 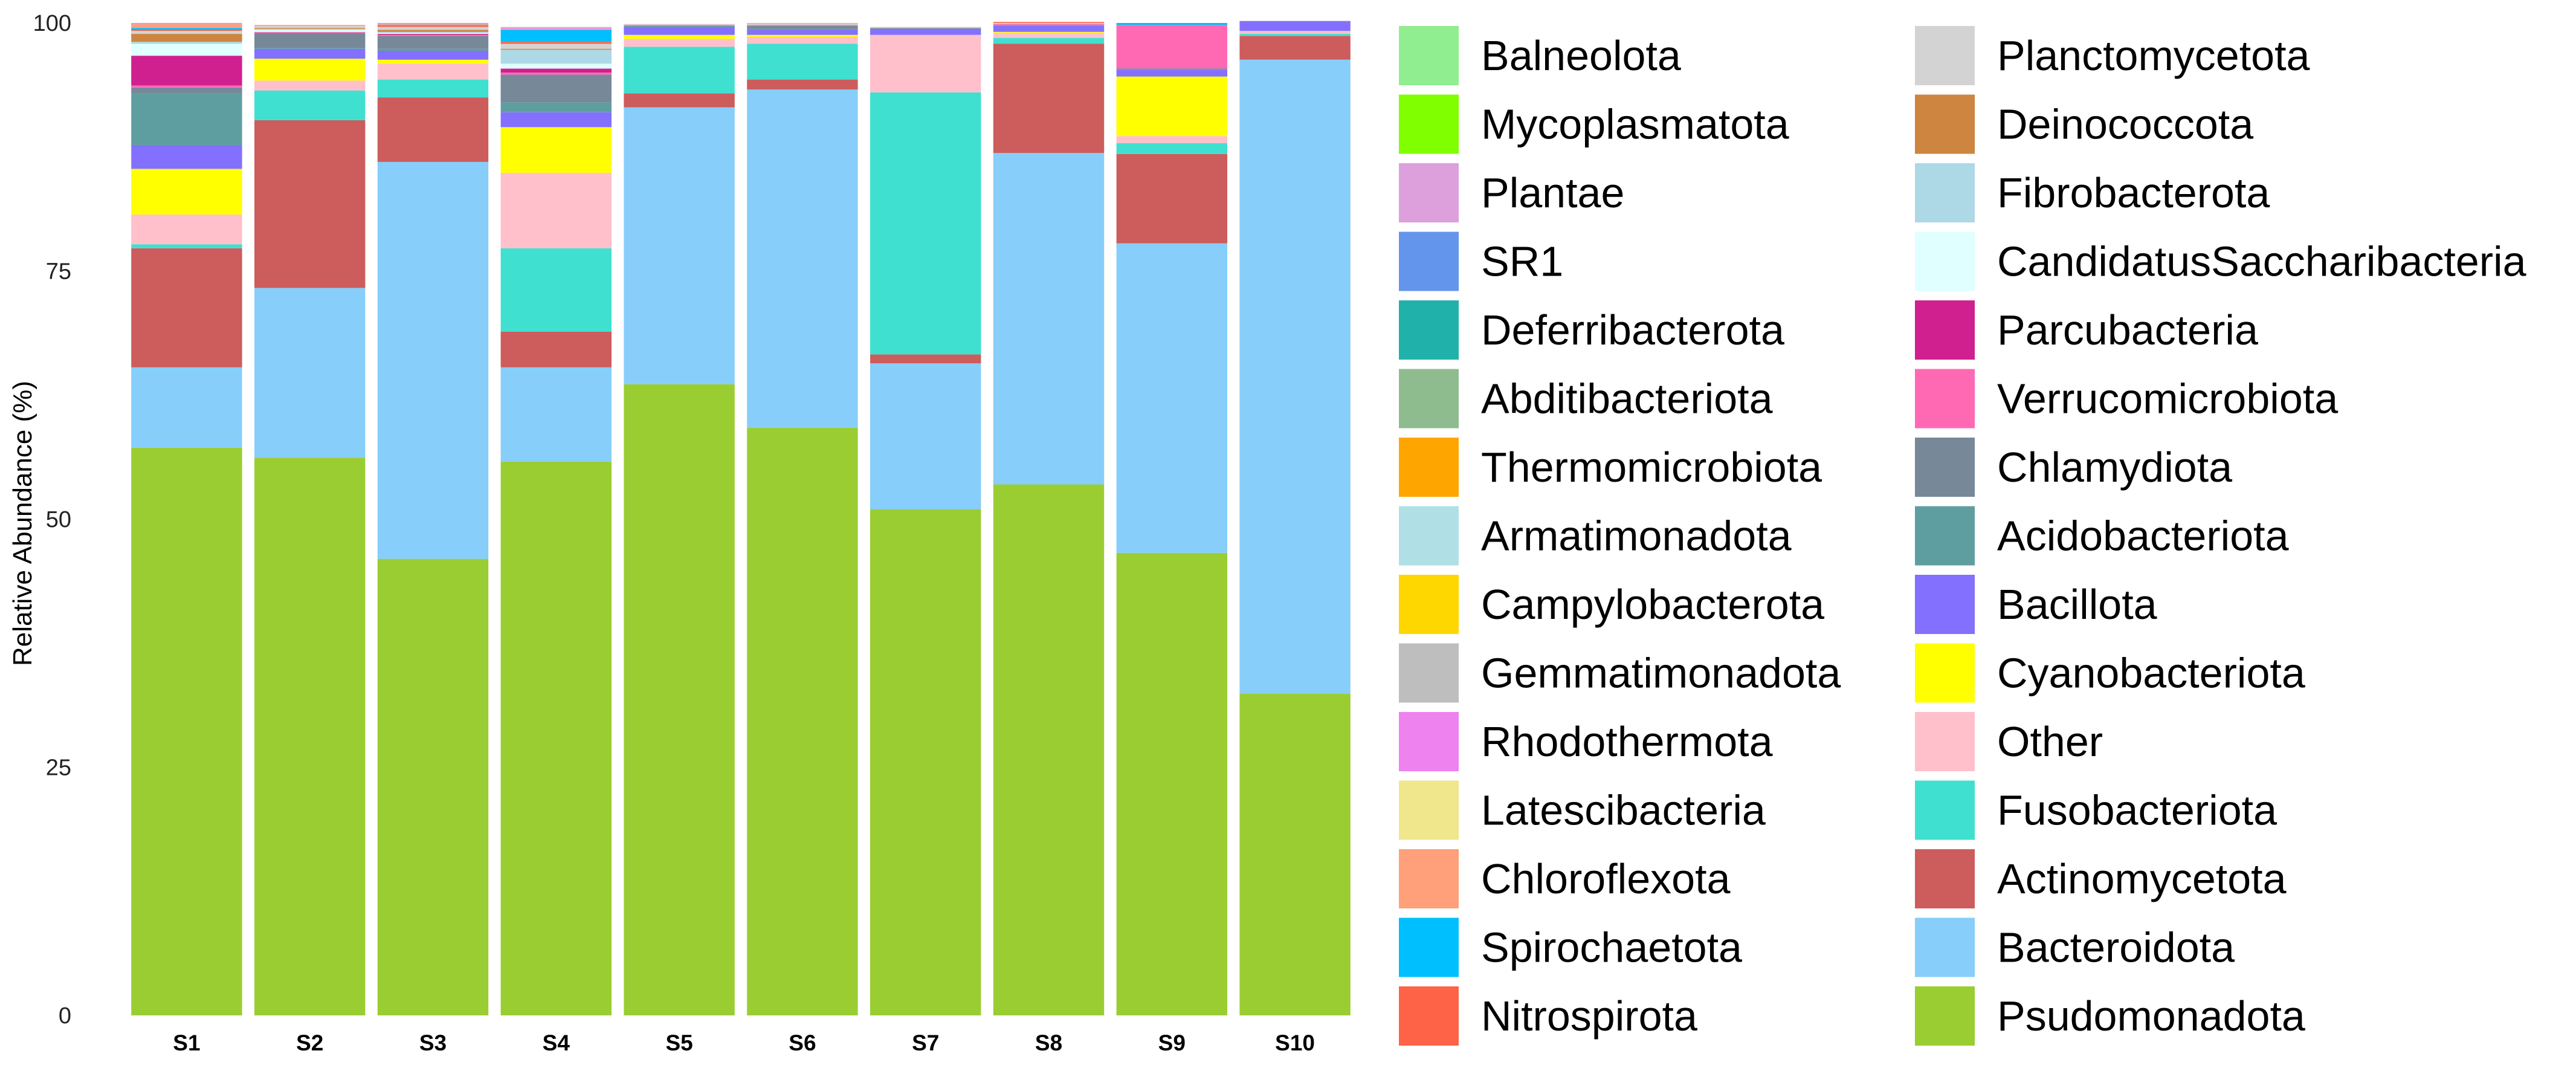 I want to click on bar-segment-s2-planctomycetota, so click(x=310, y=26).